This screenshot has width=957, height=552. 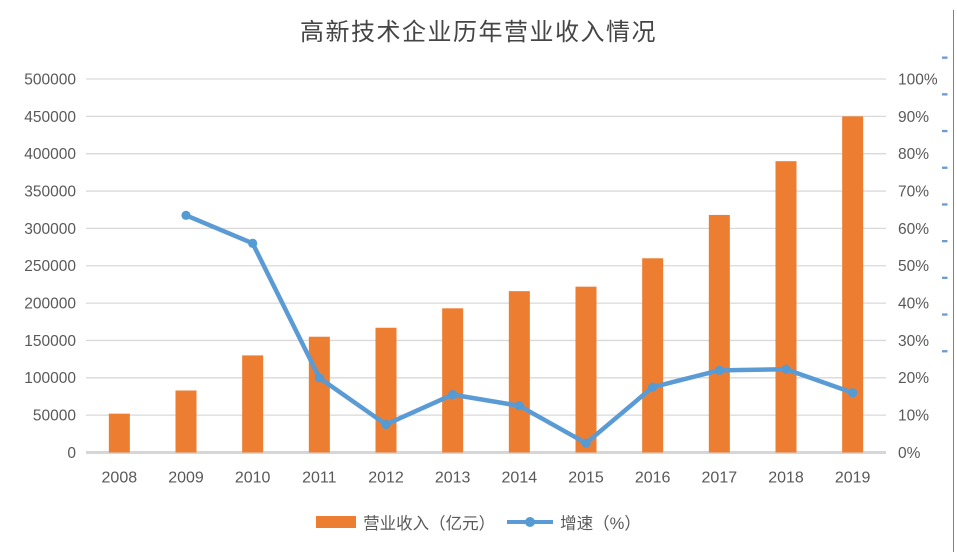 What do you see at coordinates (913, 378) in the screenshot?
I see `y-axis-right-label: 20%` at bounding box center [913, 378].